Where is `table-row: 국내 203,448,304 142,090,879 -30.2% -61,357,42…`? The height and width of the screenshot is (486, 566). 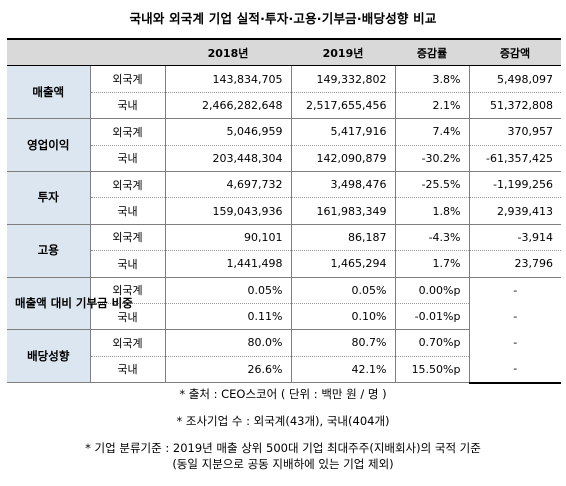
table-row: 국내 203,448,304 142,090,879 -30.2% -61,357,42… is located at coordinates (284, 158).